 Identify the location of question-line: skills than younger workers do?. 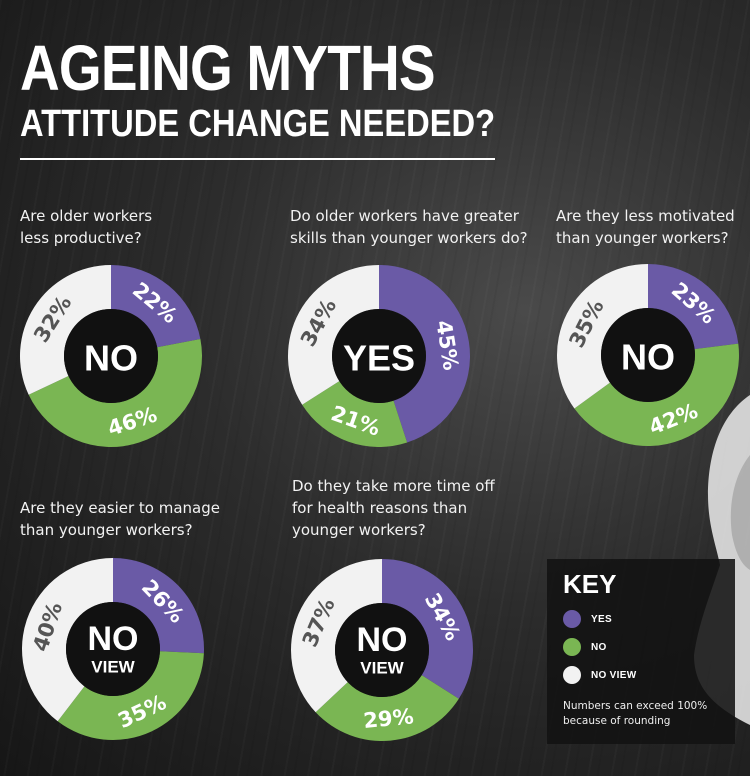
(409, 238).